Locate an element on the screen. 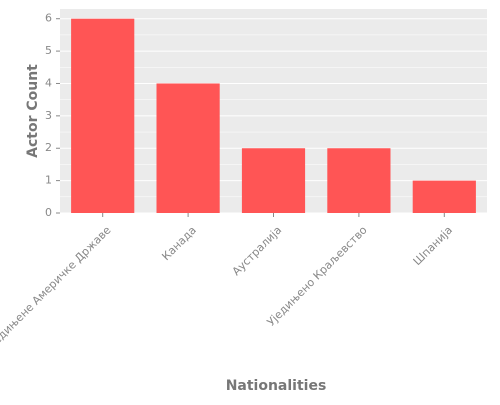 The image size is (500, 405). x-tick-label: Шпанија is located at coordinates (433, 246).